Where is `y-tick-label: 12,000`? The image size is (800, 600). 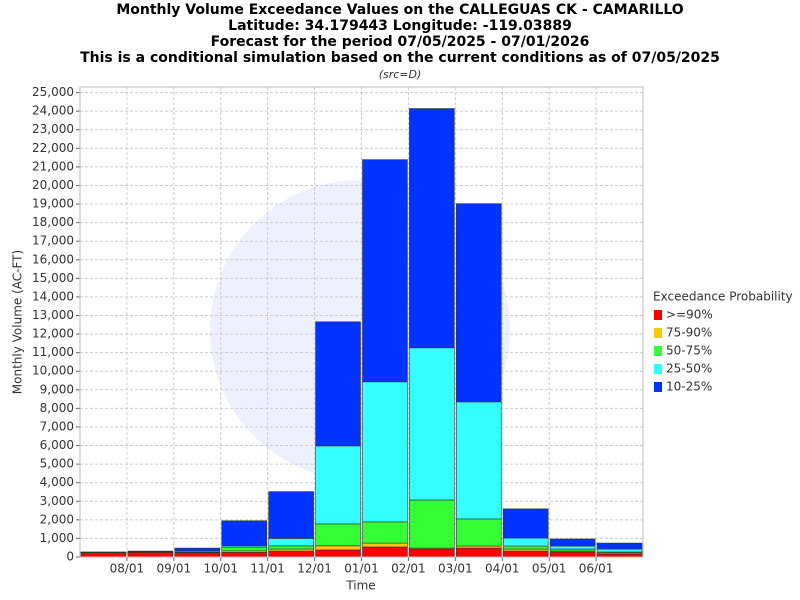 y-tick-label: 12,000 is located at coordinates (53, 334).